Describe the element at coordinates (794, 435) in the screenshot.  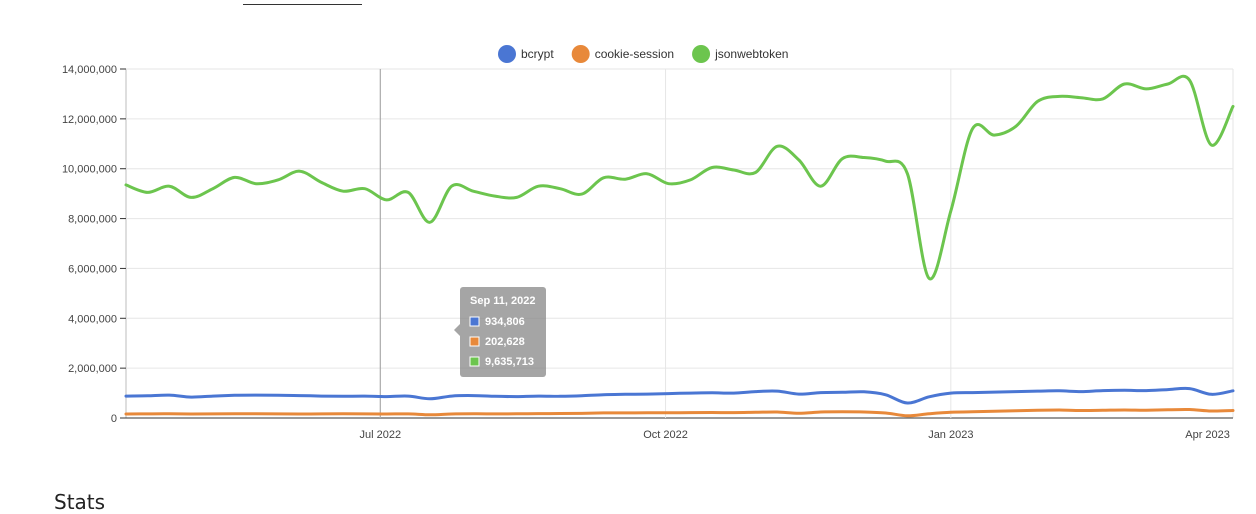
I see `x-axis-ticks: Jul 2022 Oct 2022 Jan 2023 Apr 2023` at that location.